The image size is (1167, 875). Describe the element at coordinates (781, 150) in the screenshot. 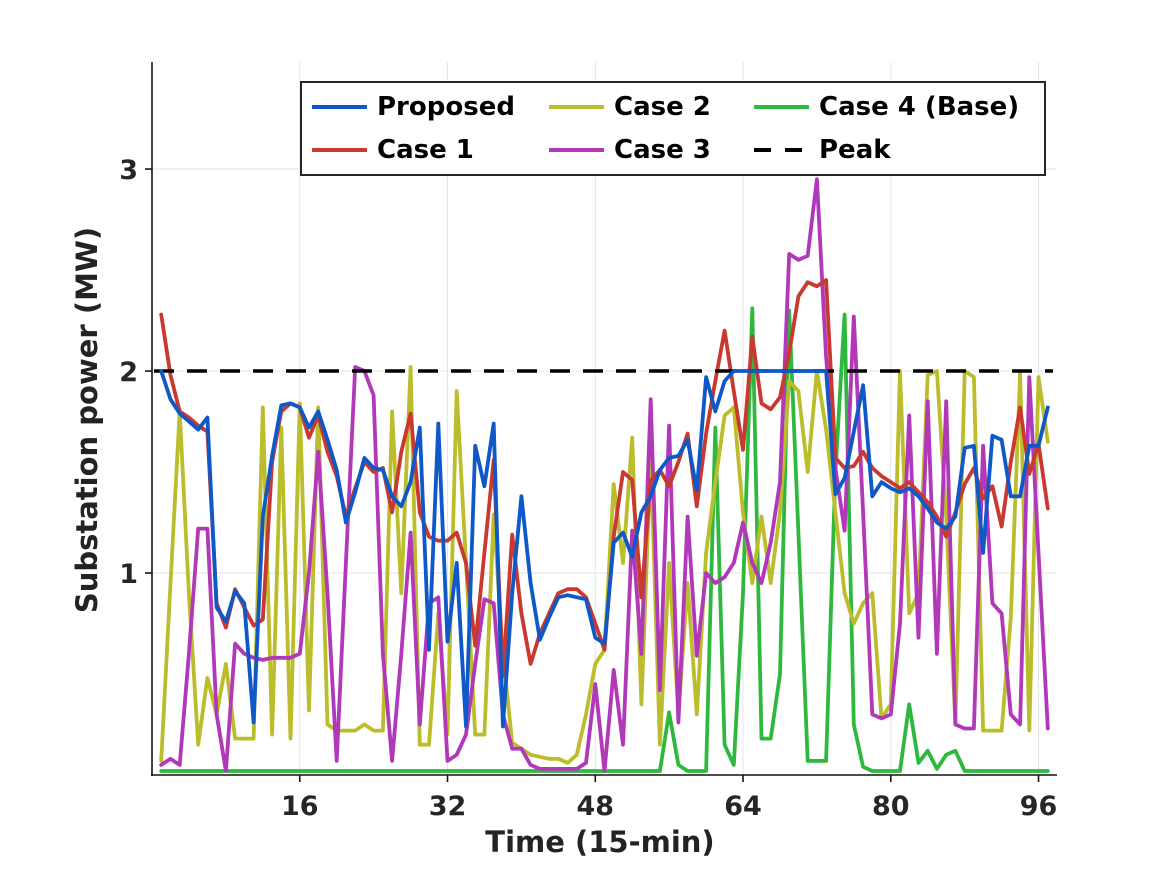

I see `legend-dashed-line-swatch` at that location.